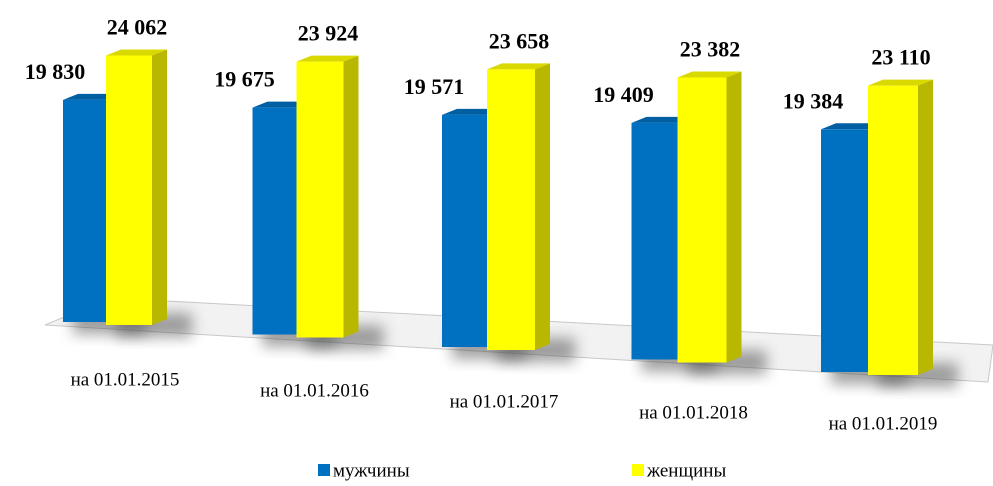  What do you see at coordinates (813, 100) in the screenshot?
I see `value-label: 19 384` at bounding box center [813, 100].